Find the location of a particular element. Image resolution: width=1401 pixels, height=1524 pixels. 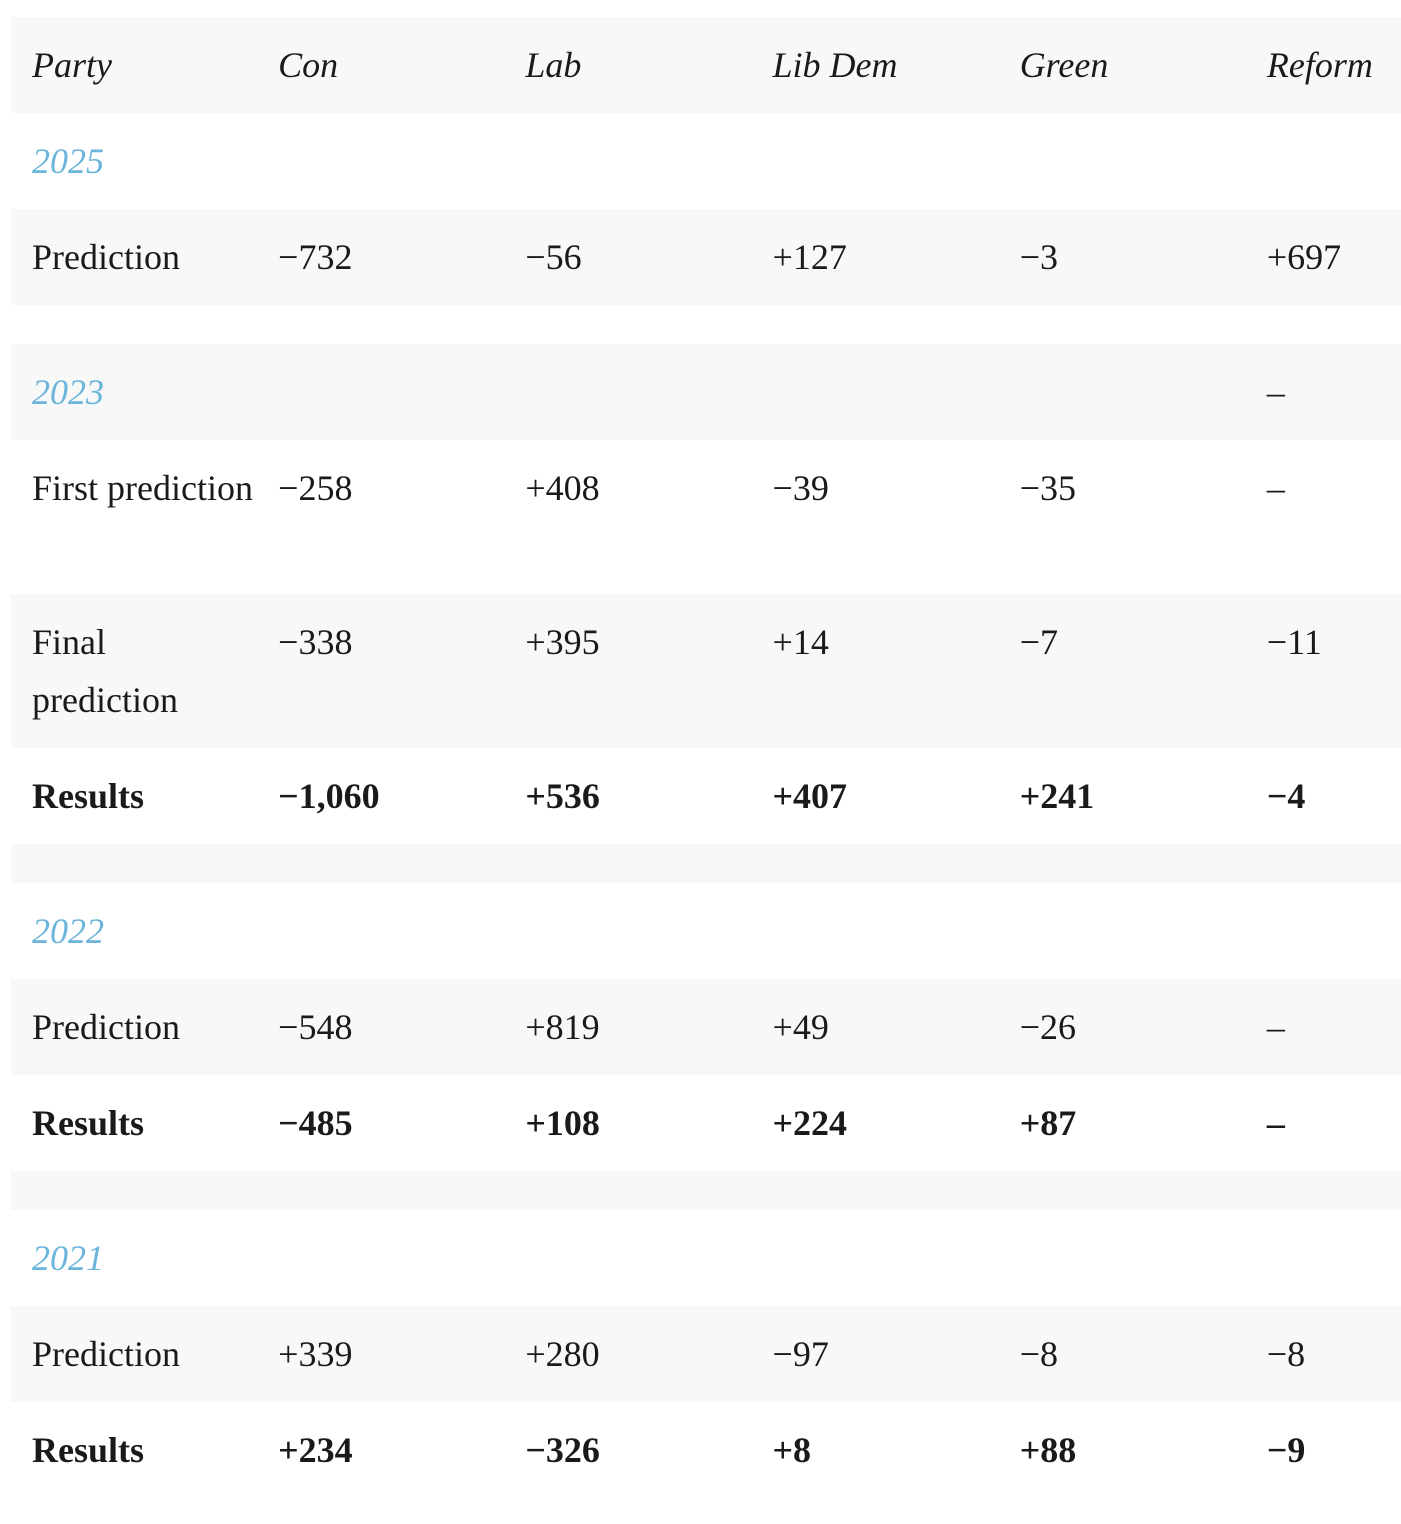

column-header-party: Party is located at coordinates (134, 65).